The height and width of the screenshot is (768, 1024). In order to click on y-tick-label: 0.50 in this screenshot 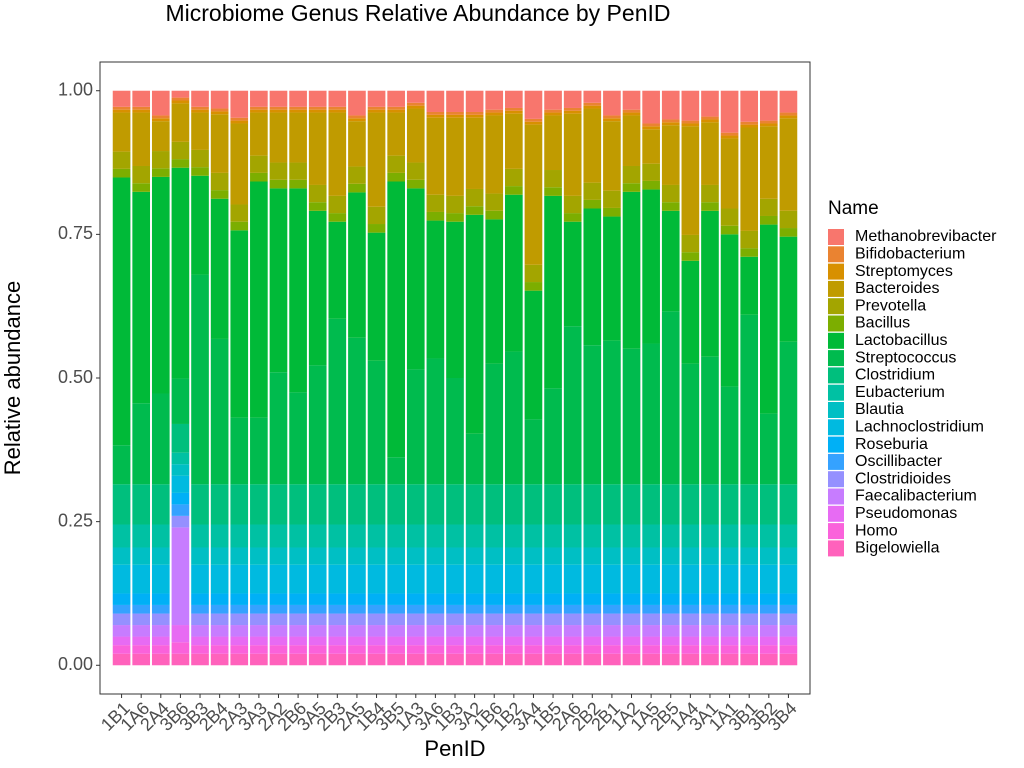, I will do `click(75, 377)`.